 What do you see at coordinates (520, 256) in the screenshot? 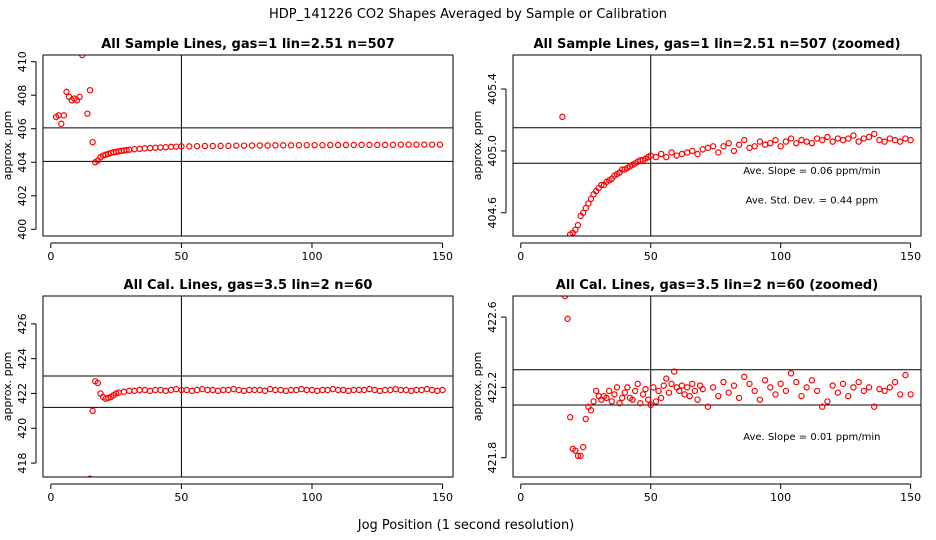
I see `x-tick-label: 0` at bounding box center [520, 256].